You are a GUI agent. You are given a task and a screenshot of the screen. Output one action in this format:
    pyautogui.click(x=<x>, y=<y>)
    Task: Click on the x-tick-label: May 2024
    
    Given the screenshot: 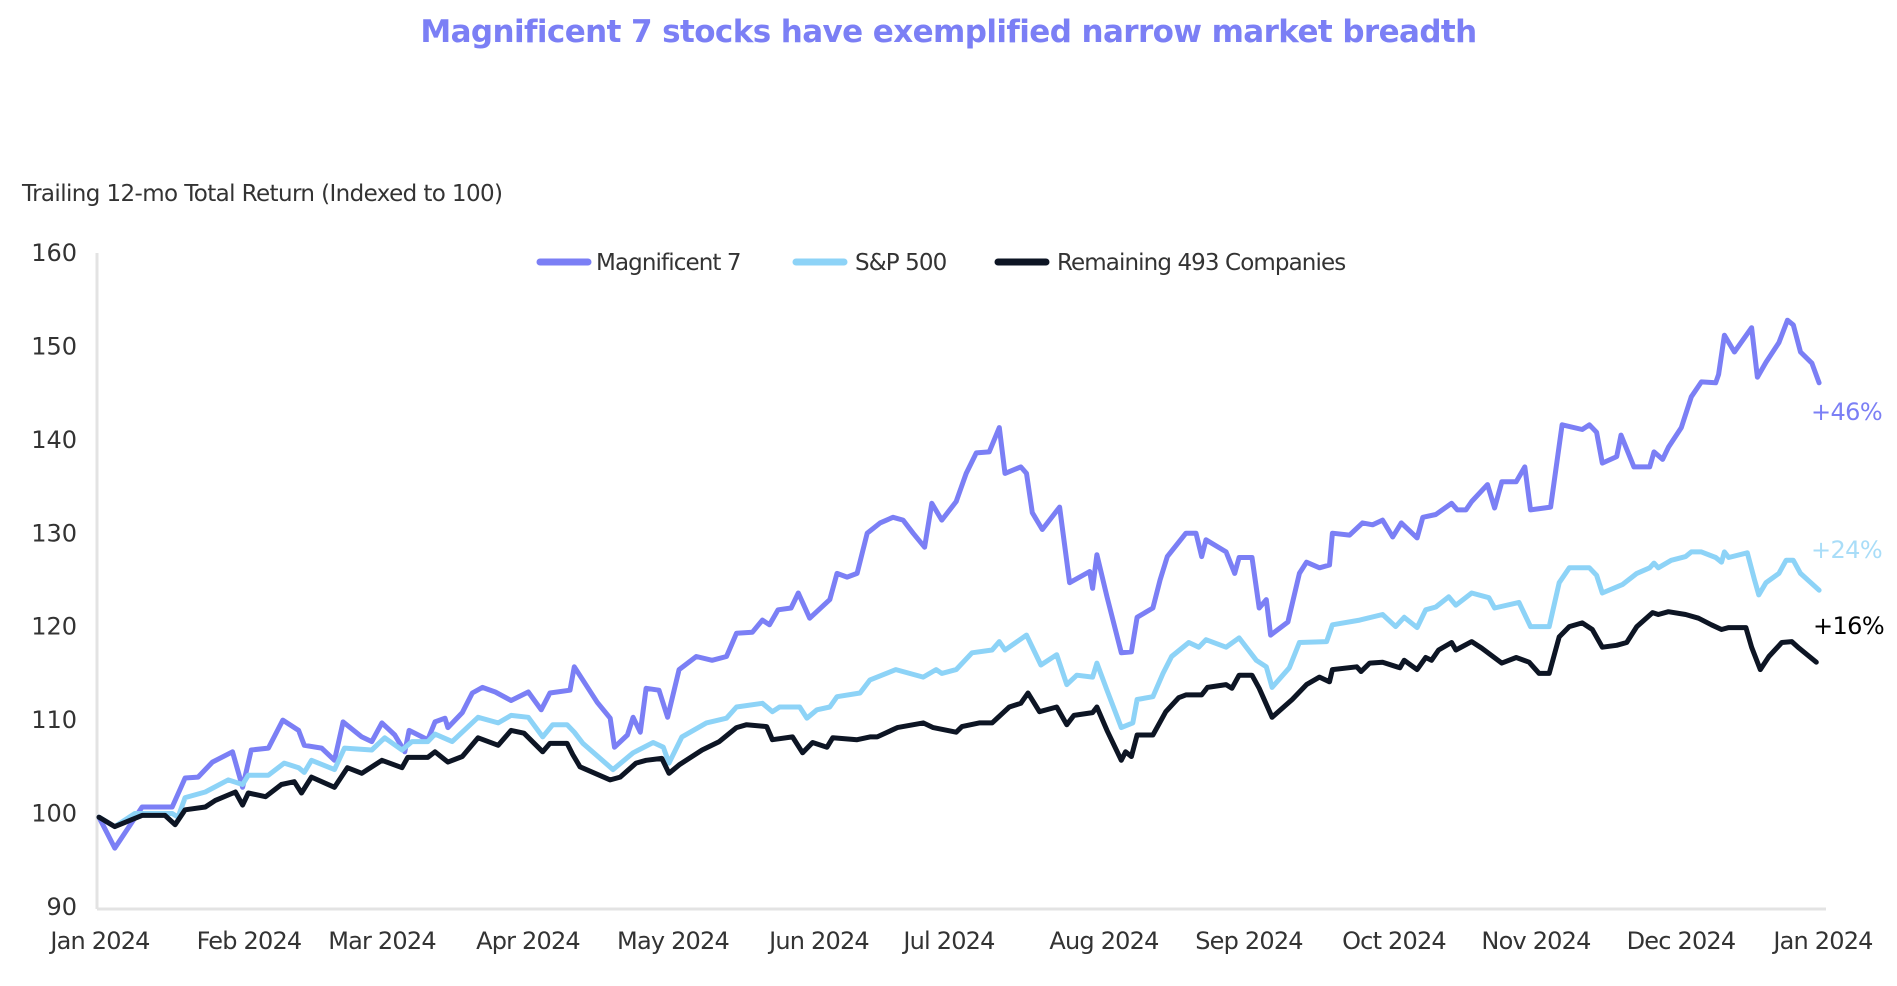 What is the action you would take?
    pyautogui.click(x=673, y=941)
    